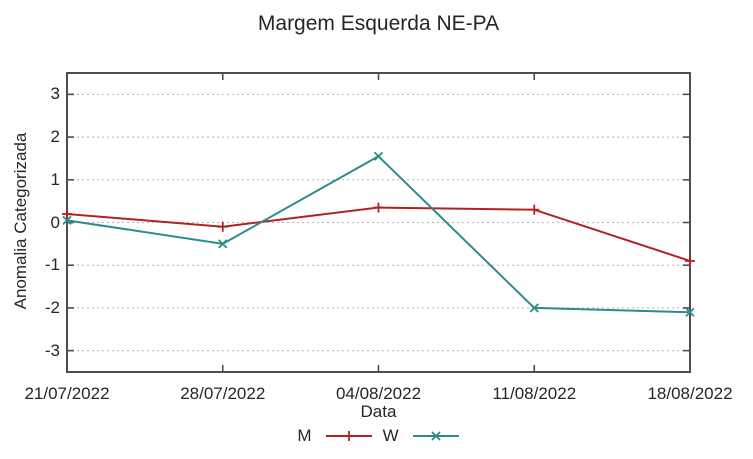 The width and height of the screenshot is (753, 459). I want to click on y-tick-label: 3, so click(55, 94).